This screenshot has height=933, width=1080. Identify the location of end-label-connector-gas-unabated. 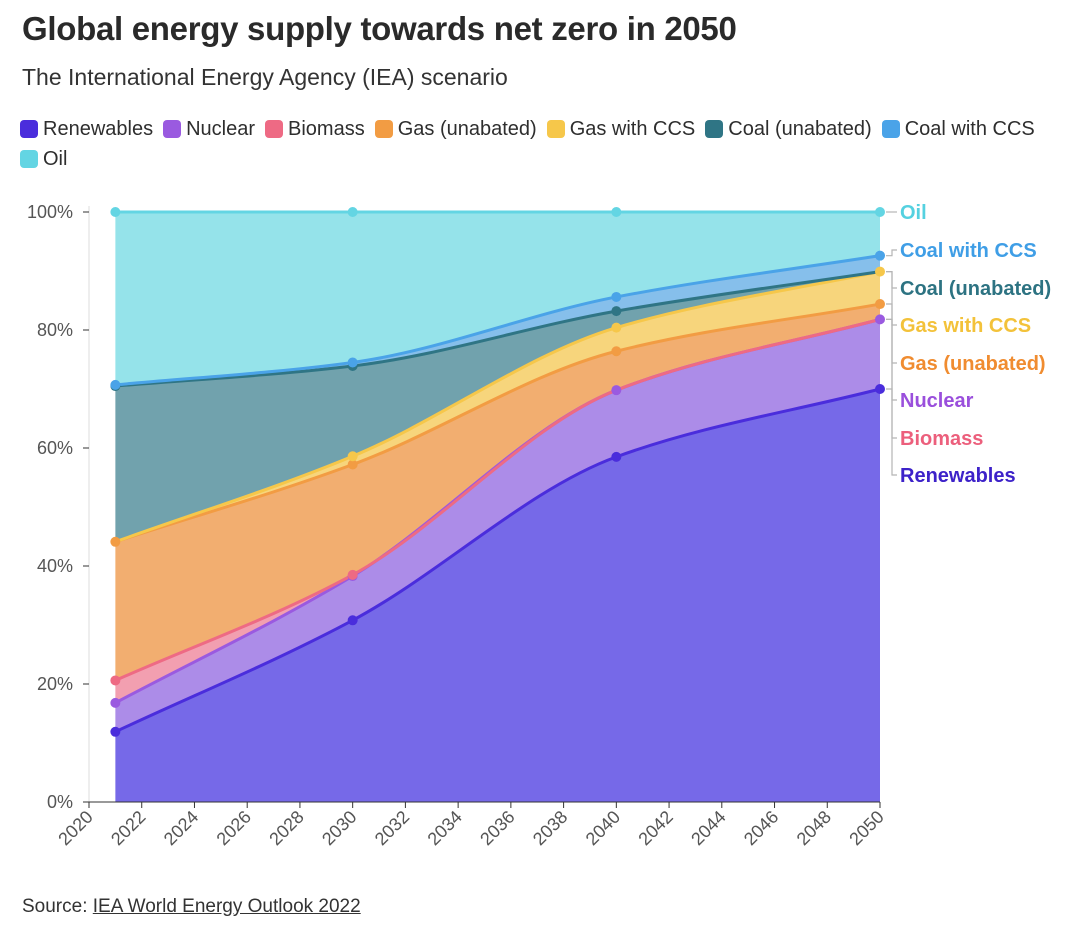
(891, 333).